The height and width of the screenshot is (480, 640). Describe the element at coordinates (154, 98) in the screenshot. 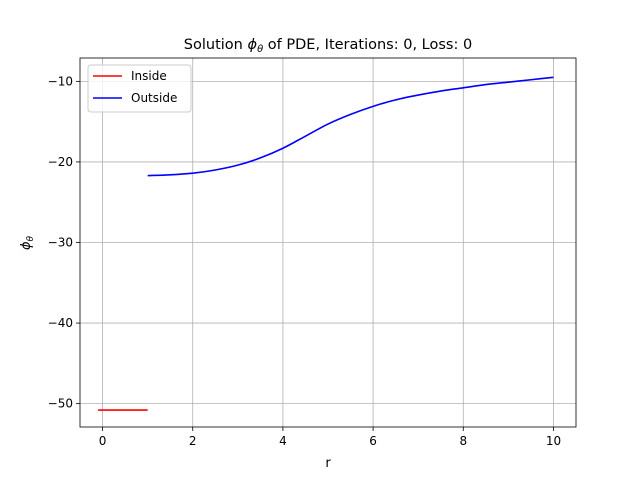

I see `legend-label-outside: Outside` at that location.